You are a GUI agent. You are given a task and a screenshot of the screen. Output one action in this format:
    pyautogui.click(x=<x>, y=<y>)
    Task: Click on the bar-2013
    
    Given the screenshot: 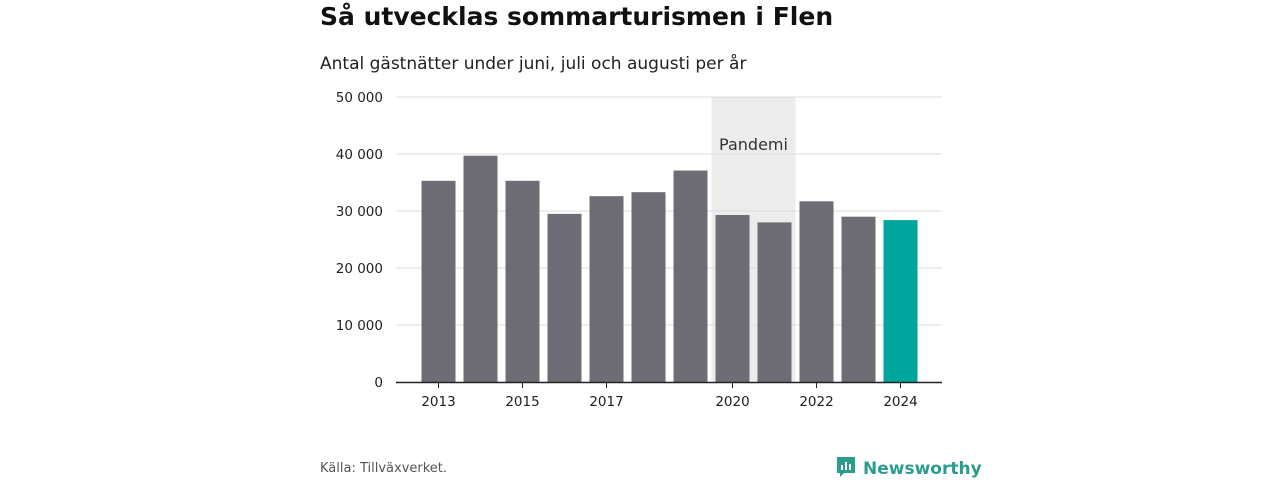 What is the action you would take?
    pyautogui.click(x=438, y=281)
    